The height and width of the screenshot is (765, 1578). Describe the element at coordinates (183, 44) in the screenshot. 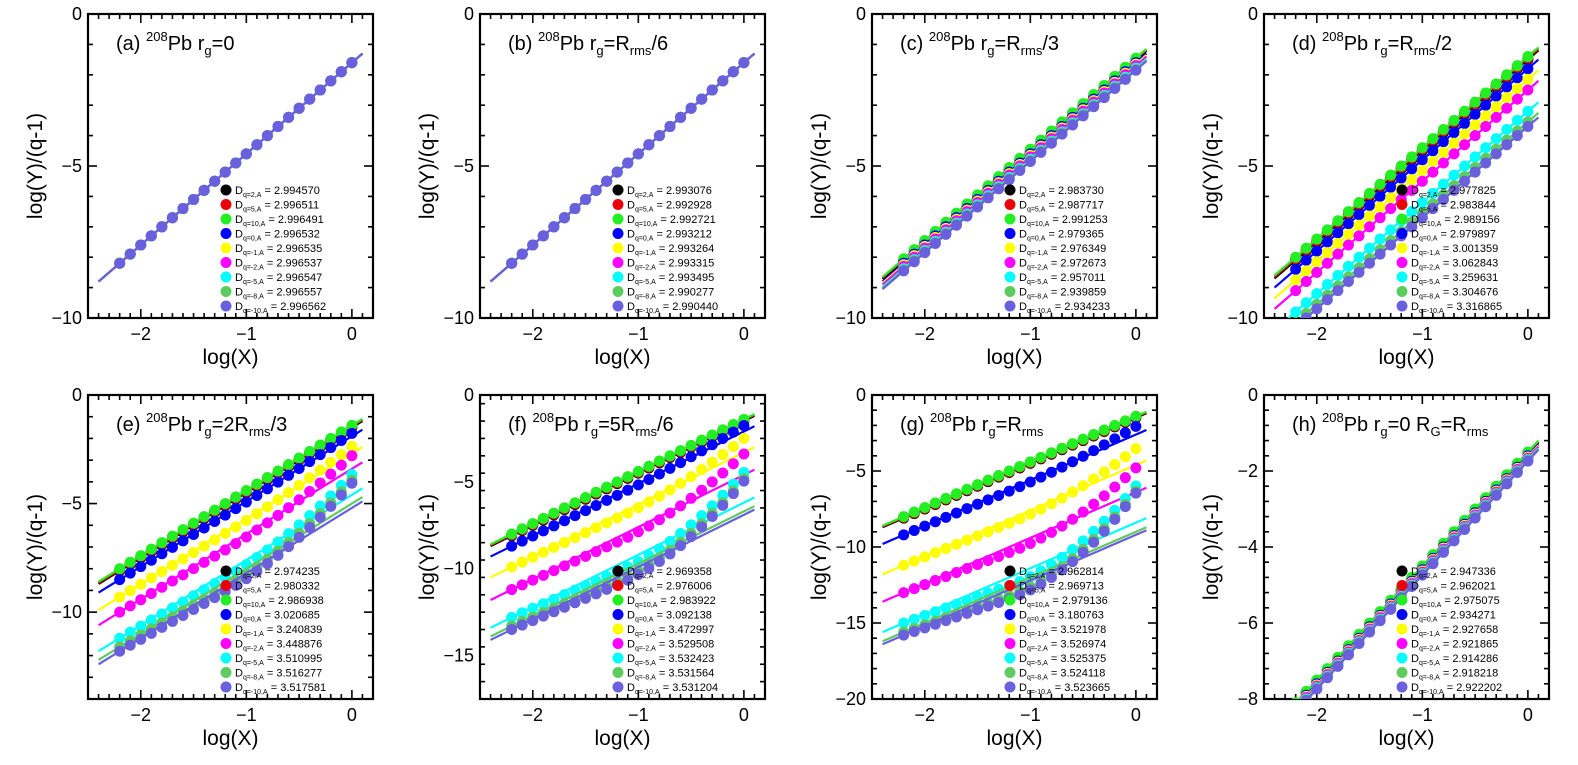

I see `element: Pb` at that location.